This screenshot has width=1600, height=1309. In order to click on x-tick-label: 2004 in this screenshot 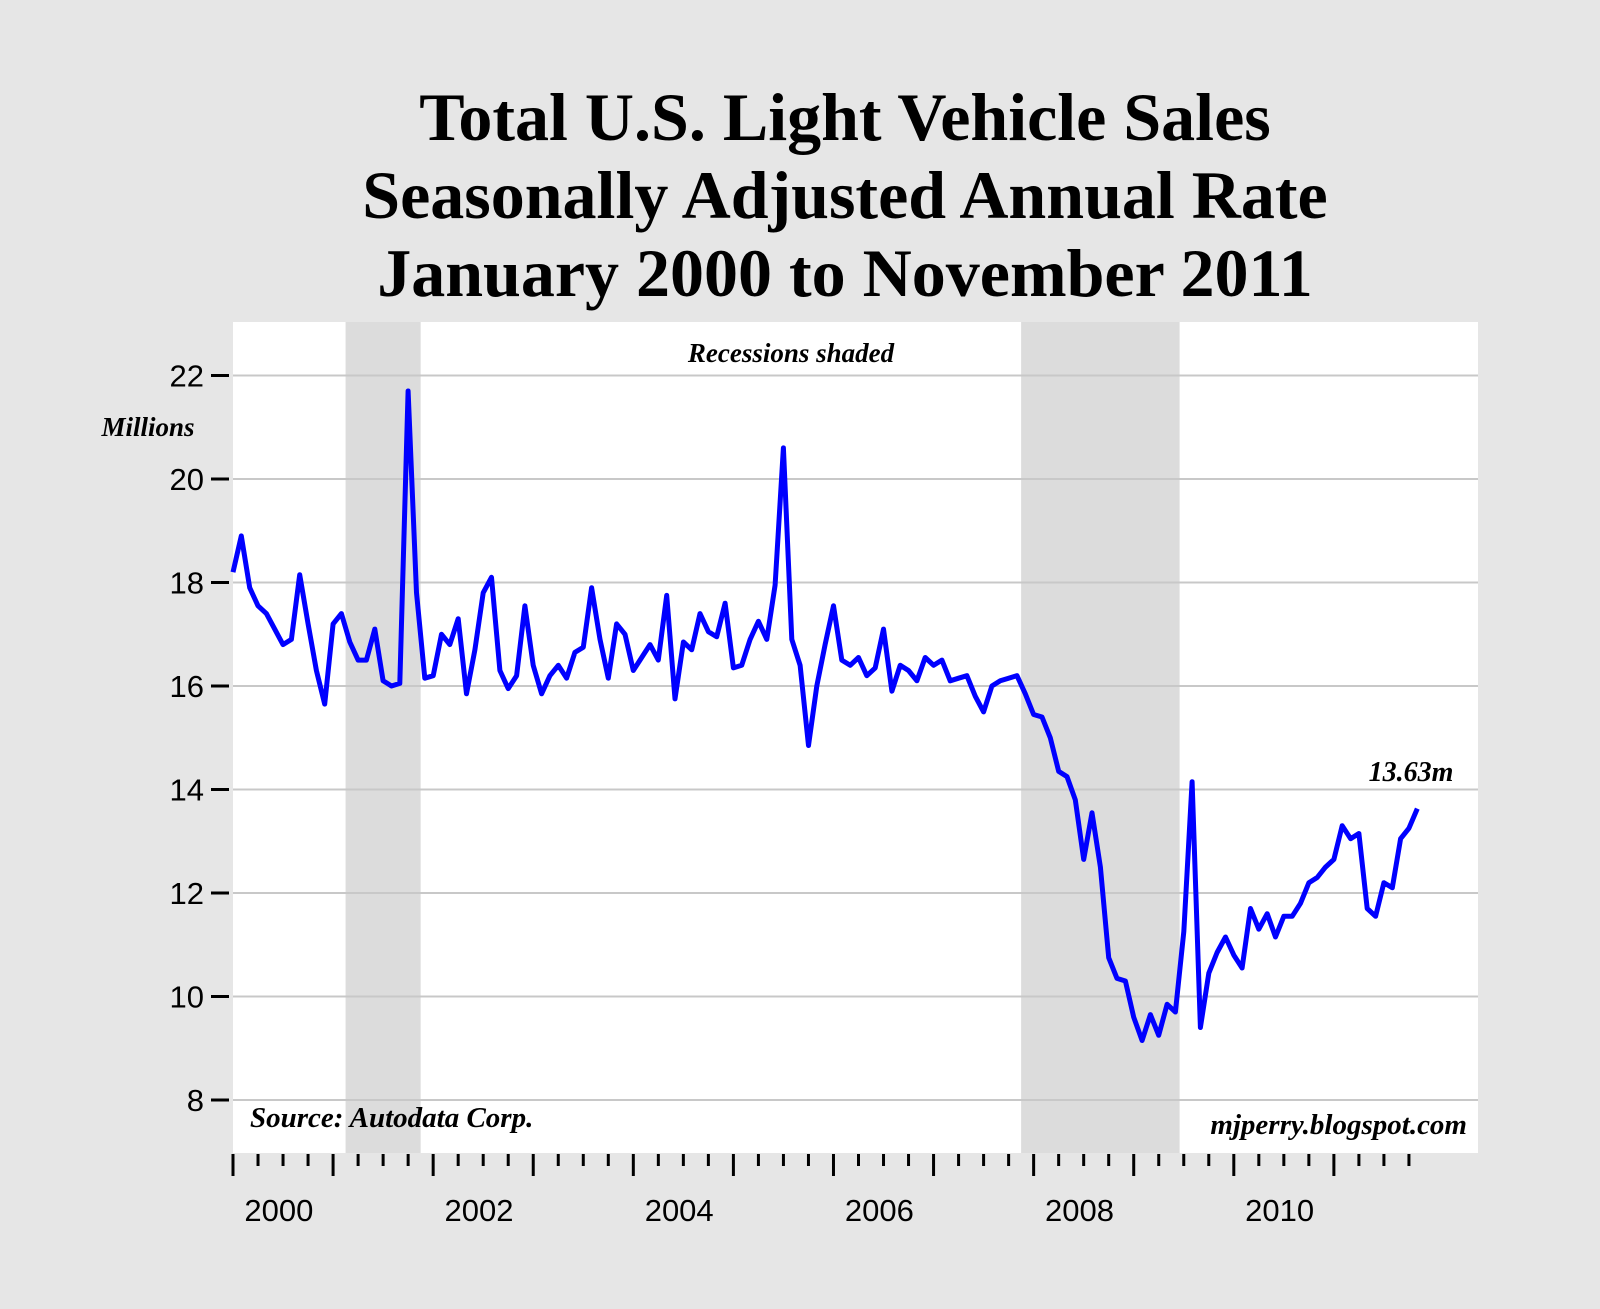, I will do `click(679, 1210)`.